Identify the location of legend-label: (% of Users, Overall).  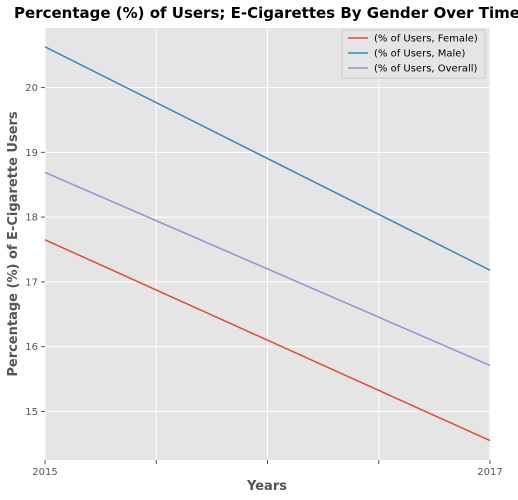
(425, 69).